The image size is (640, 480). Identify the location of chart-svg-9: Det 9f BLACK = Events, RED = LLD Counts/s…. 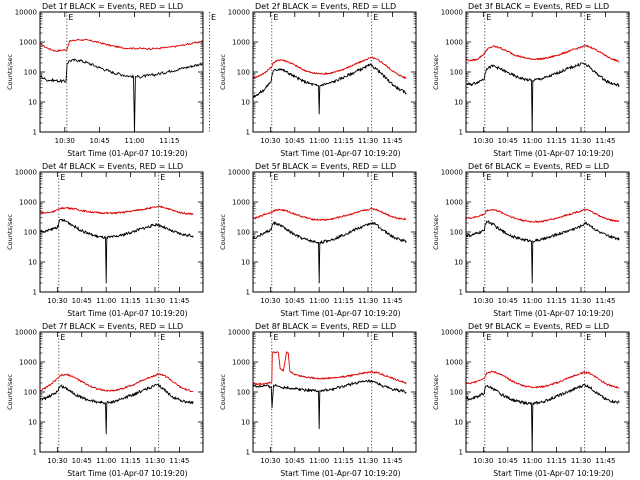
(531, 400).